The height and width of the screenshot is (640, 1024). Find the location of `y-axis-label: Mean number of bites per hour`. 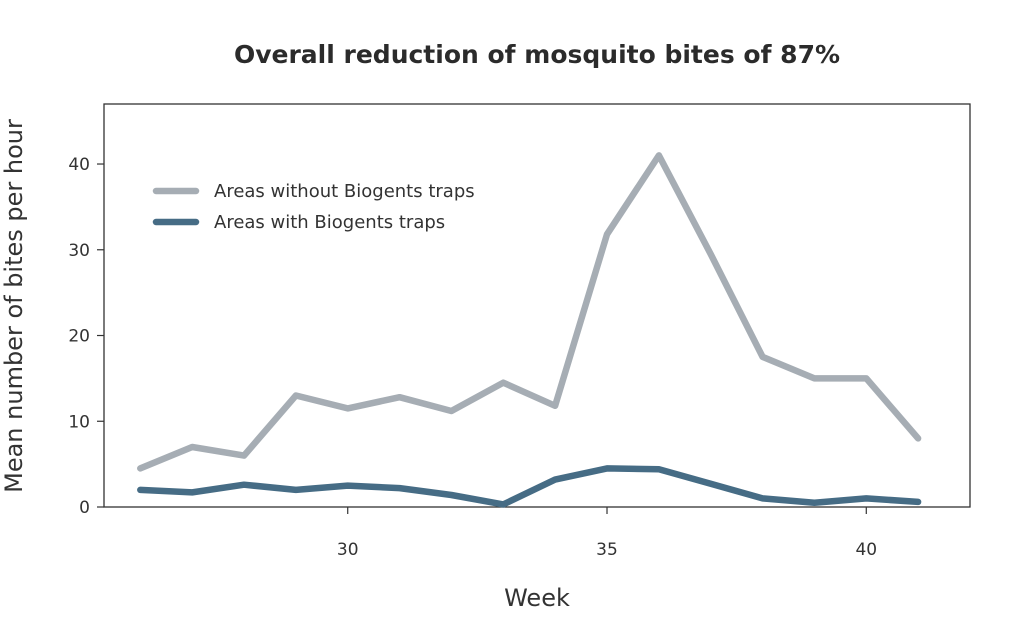

y-axis-label: Mean number of bites per hour is located at coordinates (14, 306).